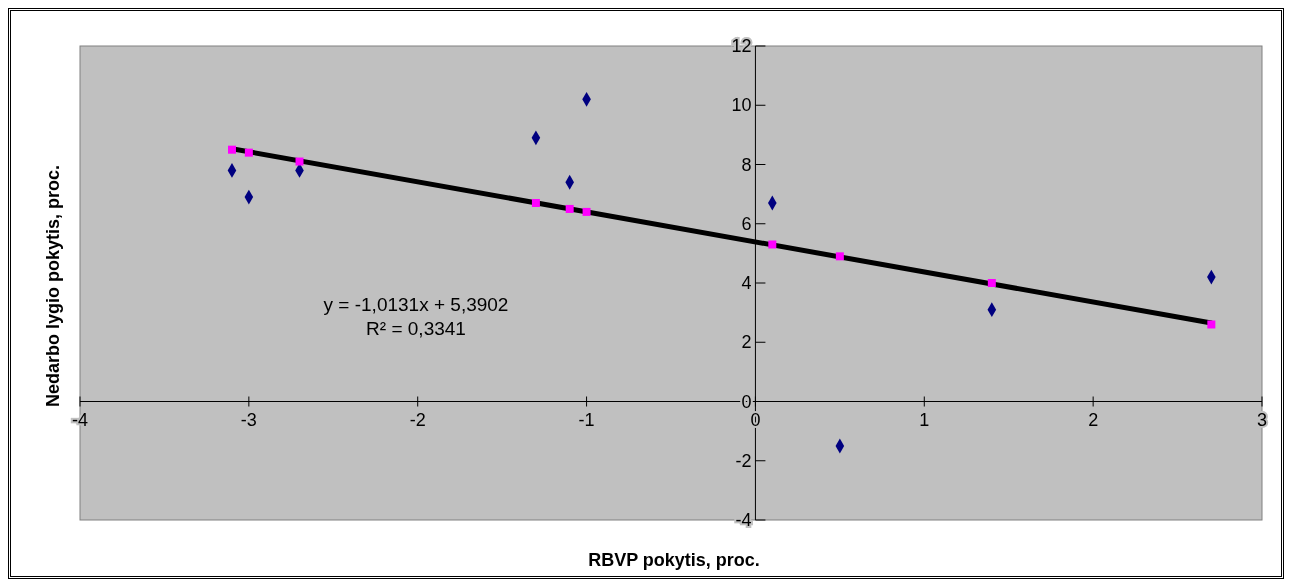 This screenshot has height=587, width=1292. I want to click on y-tick-label: -2, so click(743, 460).